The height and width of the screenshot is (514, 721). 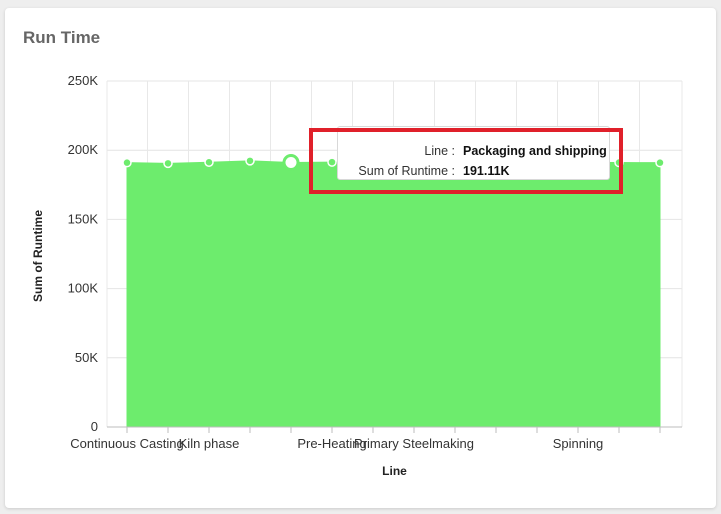 I want to click on tooltip-highlight-box, so click(x=466, y=161).